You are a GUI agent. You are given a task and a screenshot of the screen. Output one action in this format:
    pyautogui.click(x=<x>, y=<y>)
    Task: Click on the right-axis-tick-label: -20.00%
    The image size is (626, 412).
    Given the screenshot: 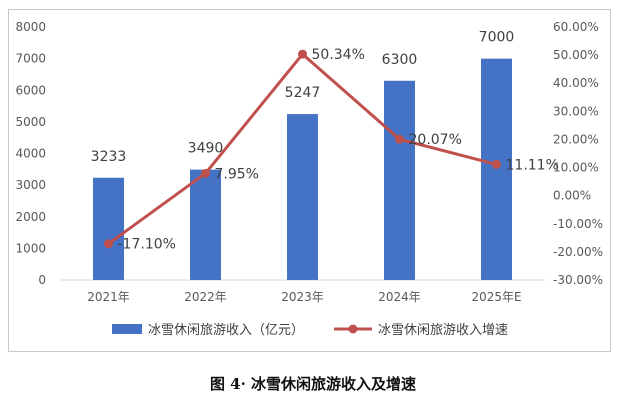 What is the action you would take?
    pyautogui.click(x=578, y=252)
    